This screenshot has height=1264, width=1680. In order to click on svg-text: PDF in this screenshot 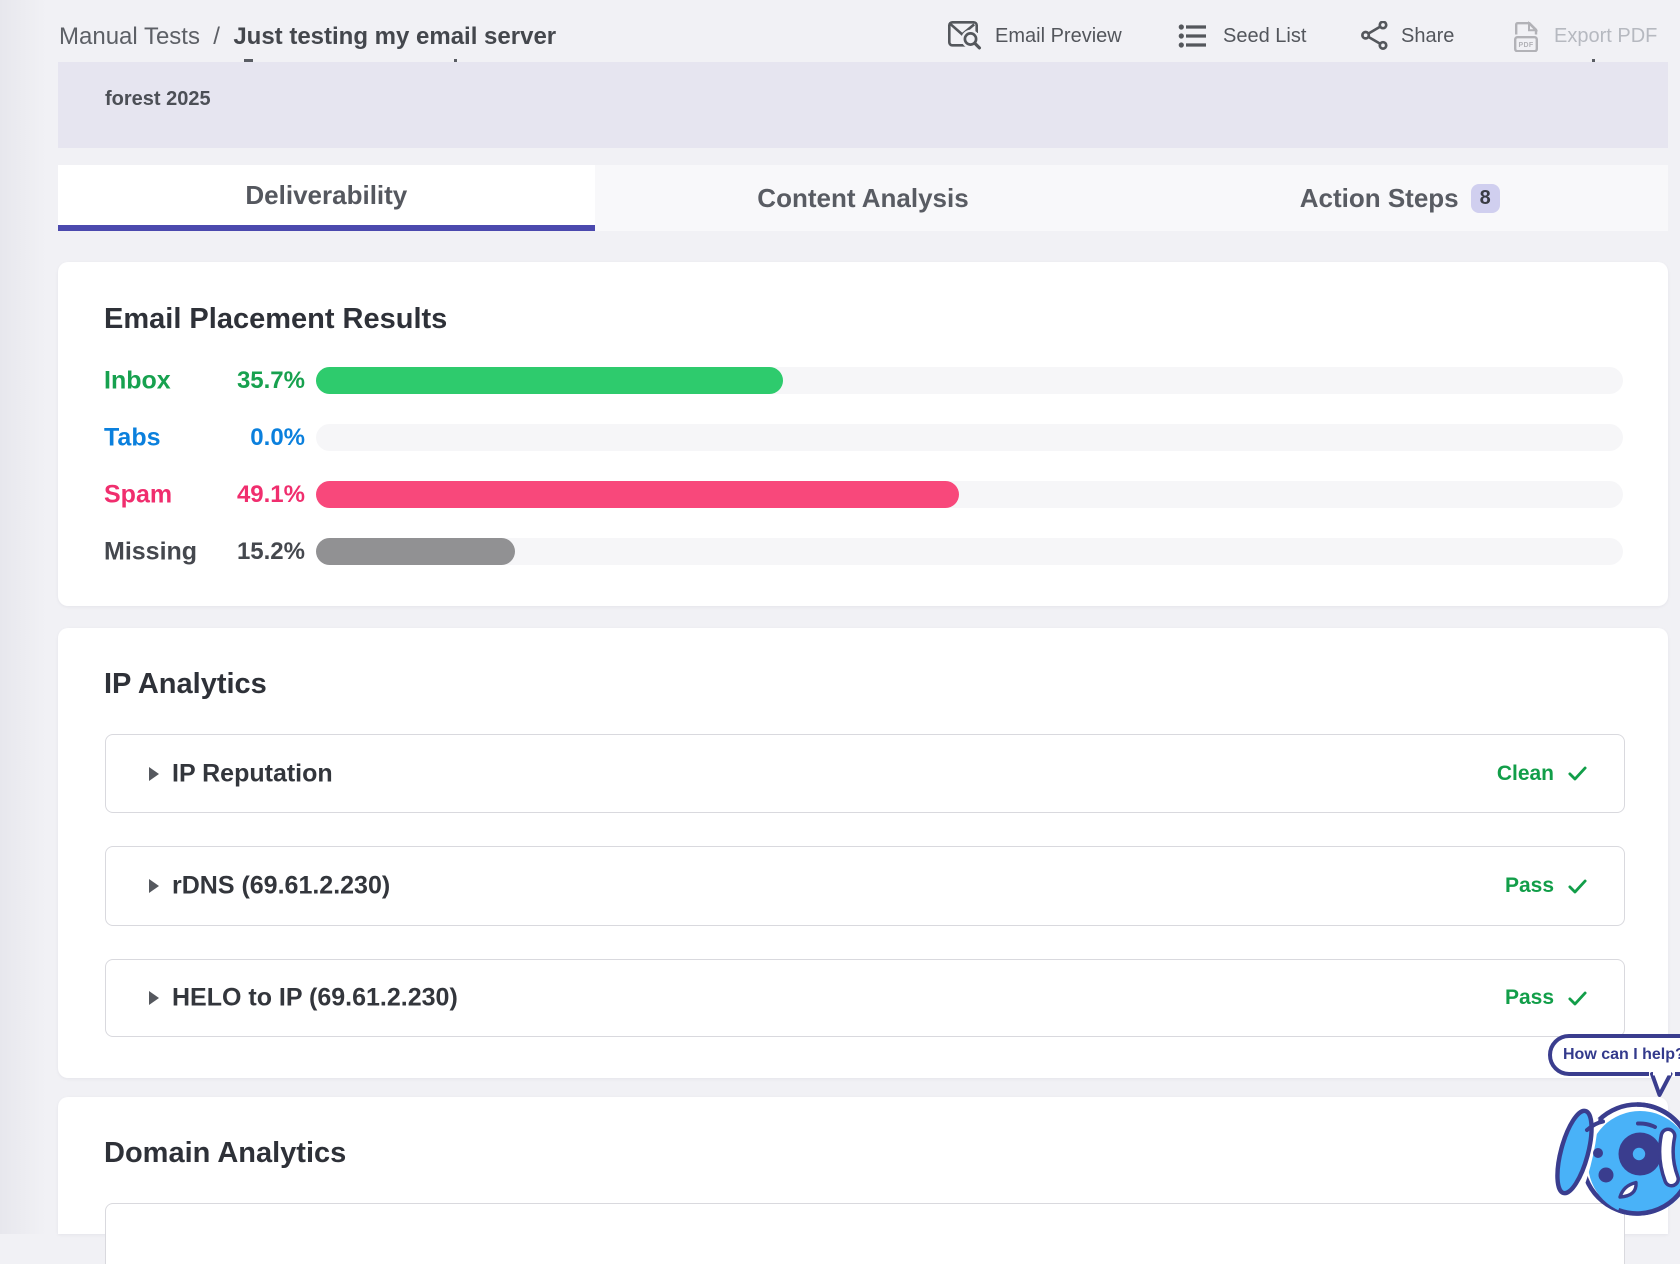, I will do `click(1526, 45)`.